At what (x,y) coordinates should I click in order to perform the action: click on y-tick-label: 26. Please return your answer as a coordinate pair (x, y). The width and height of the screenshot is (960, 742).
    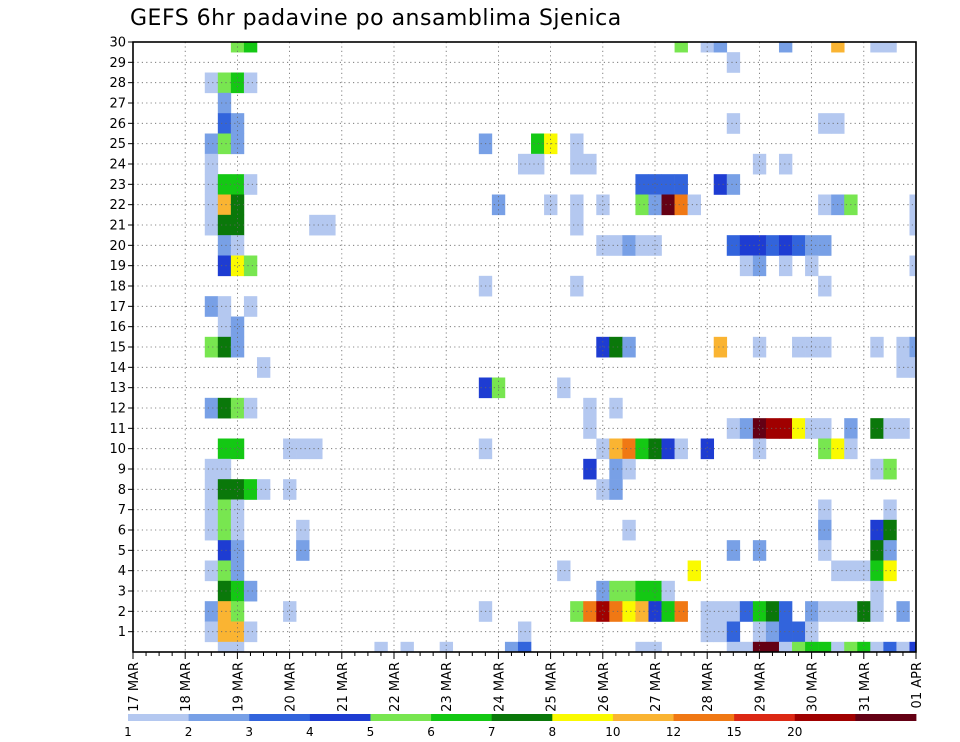
    Looking at the image, I should click on (117, 124).